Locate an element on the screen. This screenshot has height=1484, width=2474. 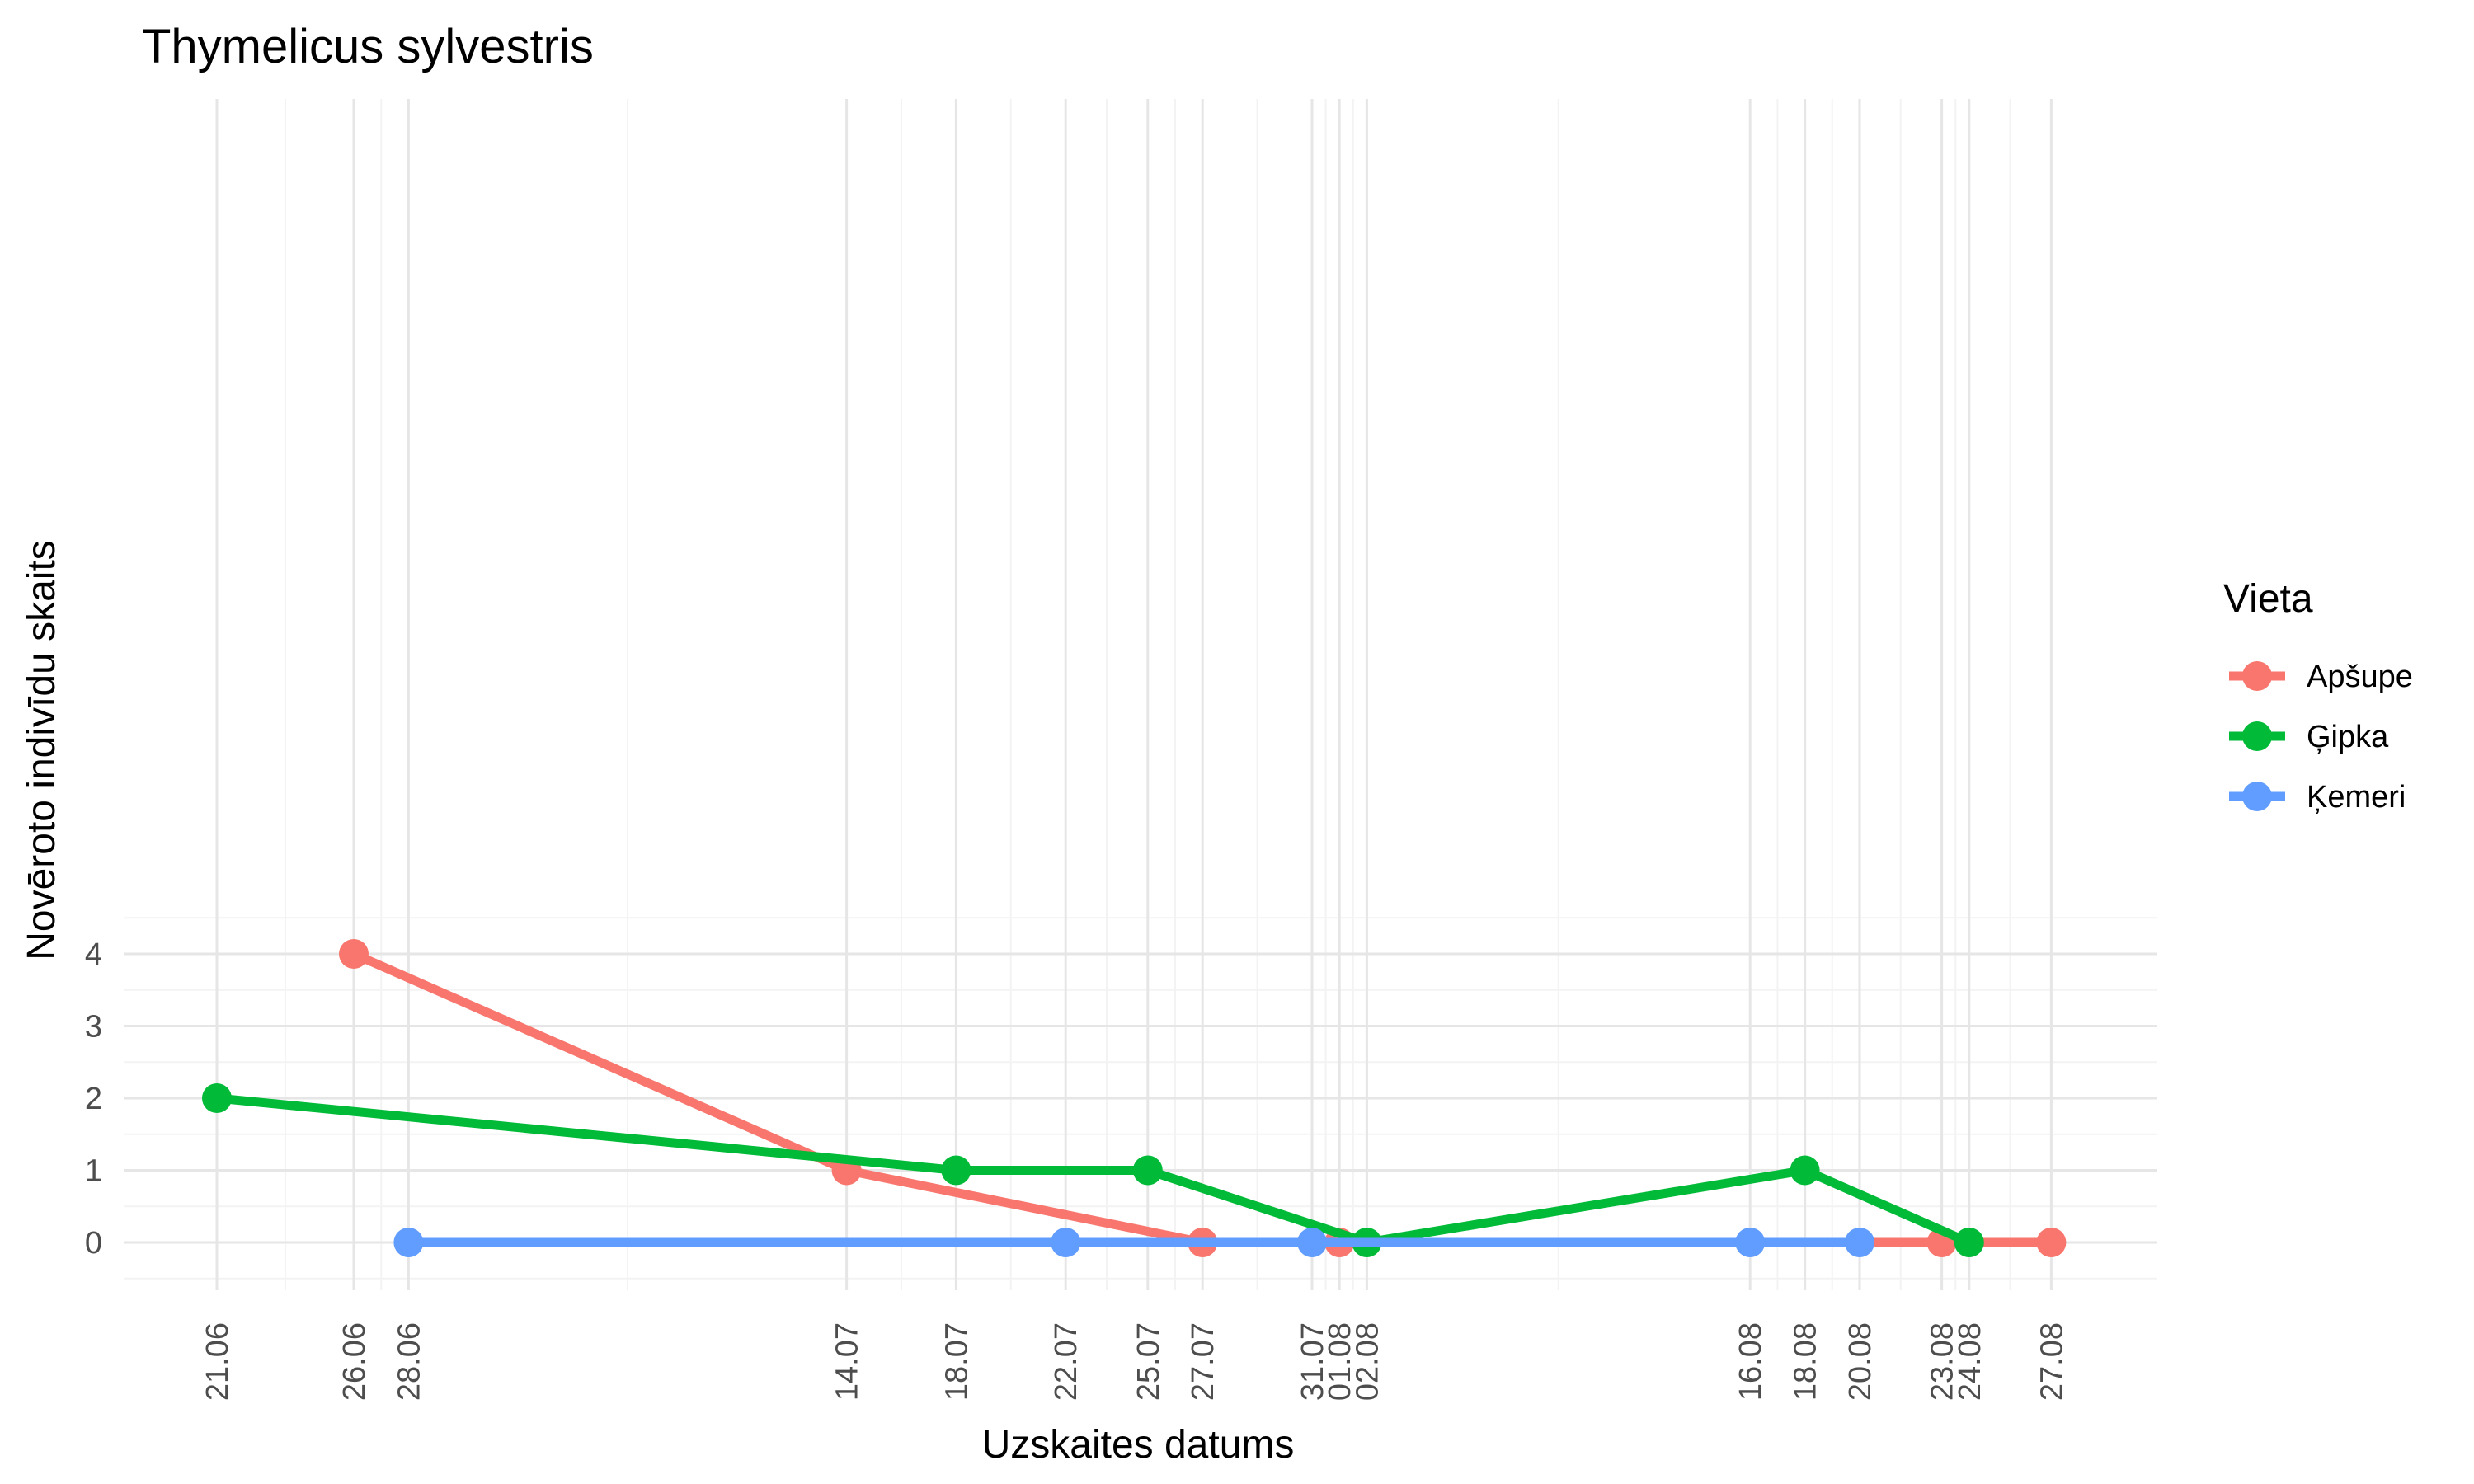
x-tick-label: 20.08 is located at coordinates (1860, 1361).